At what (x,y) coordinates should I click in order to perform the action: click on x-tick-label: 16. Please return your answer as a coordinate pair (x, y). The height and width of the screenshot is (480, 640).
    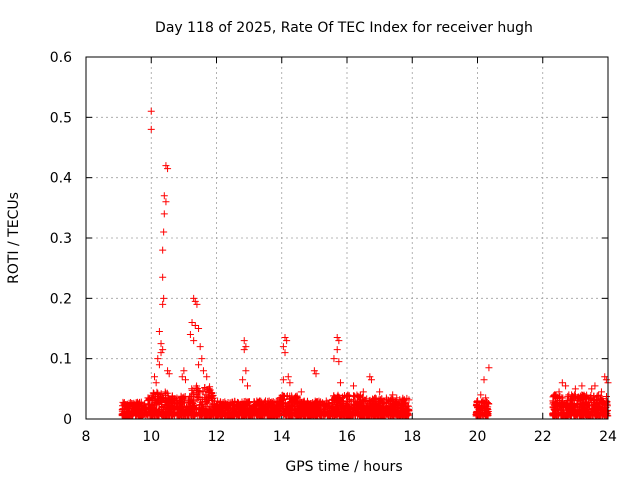
    Looking at the image, I should click on (347, 437).